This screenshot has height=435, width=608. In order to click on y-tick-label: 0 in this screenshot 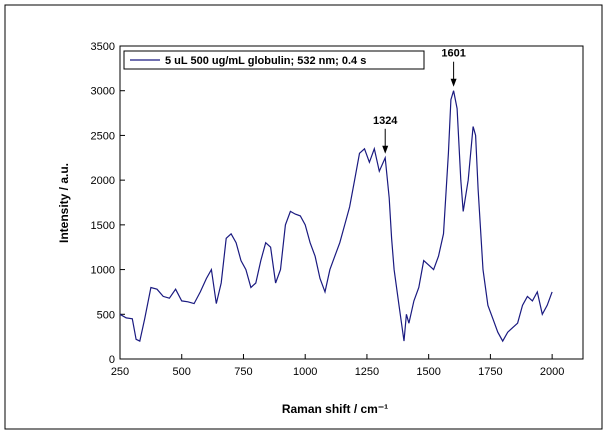, I will do `click(112, 360)`.